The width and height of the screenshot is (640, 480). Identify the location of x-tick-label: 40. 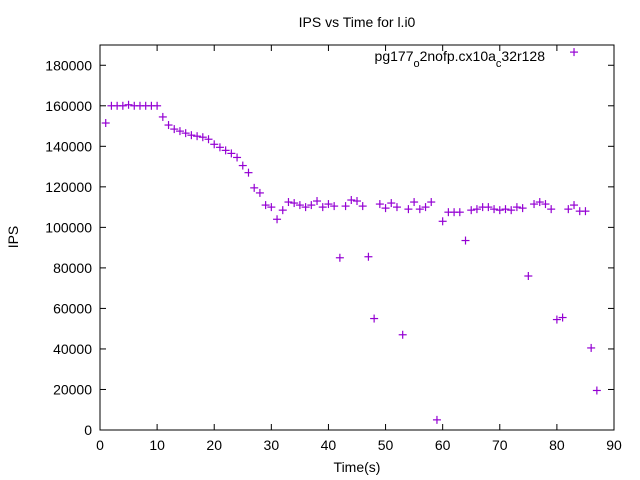
(329, 445).